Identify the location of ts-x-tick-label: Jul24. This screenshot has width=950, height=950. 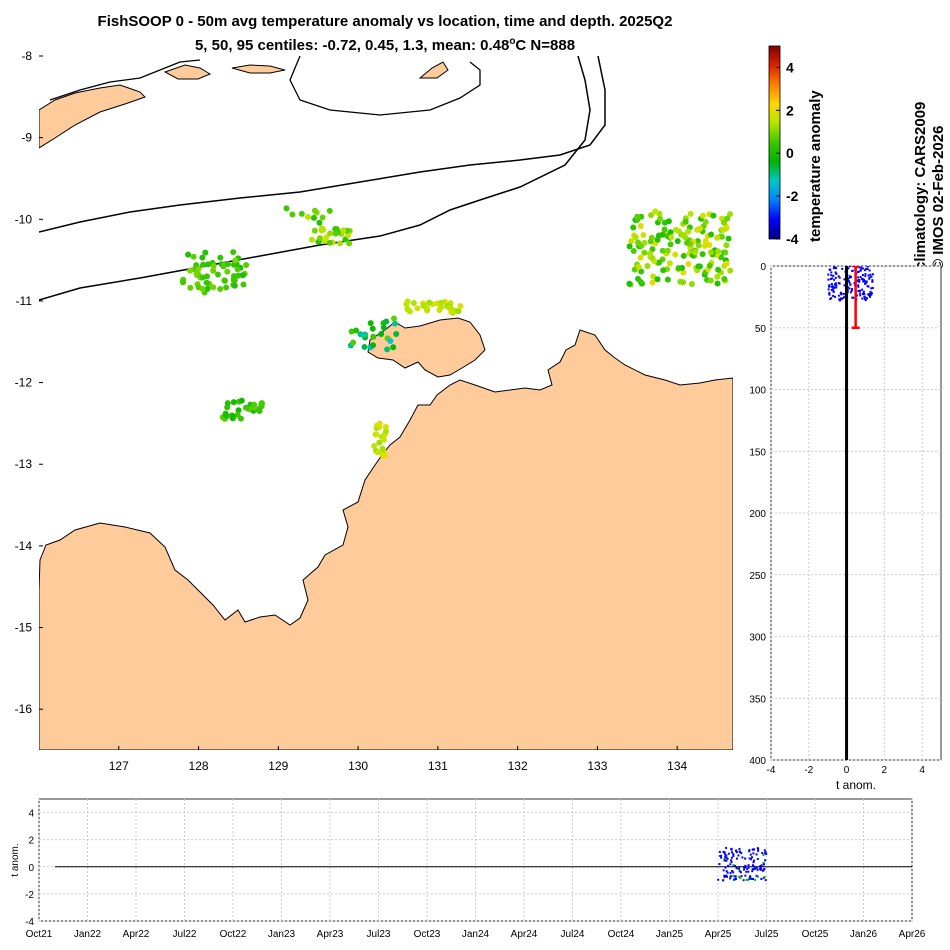
(573, 934).